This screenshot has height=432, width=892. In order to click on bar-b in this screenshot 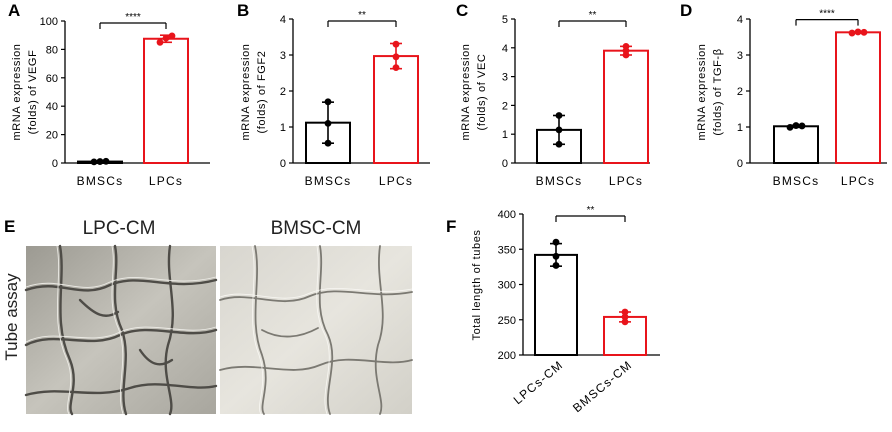, I will do `click(396, 109)`.